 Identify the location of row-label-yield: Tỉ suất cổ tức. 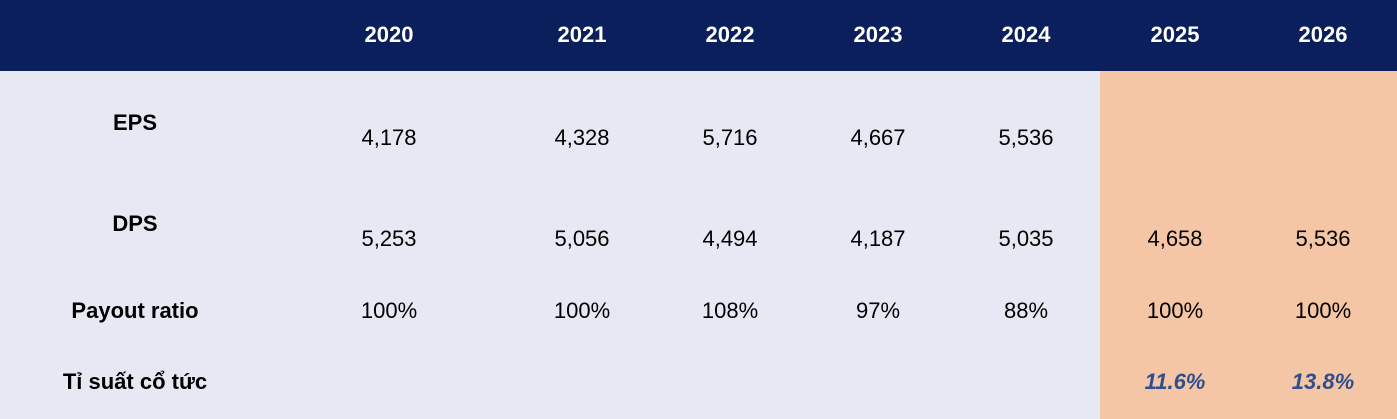
(135, 381).